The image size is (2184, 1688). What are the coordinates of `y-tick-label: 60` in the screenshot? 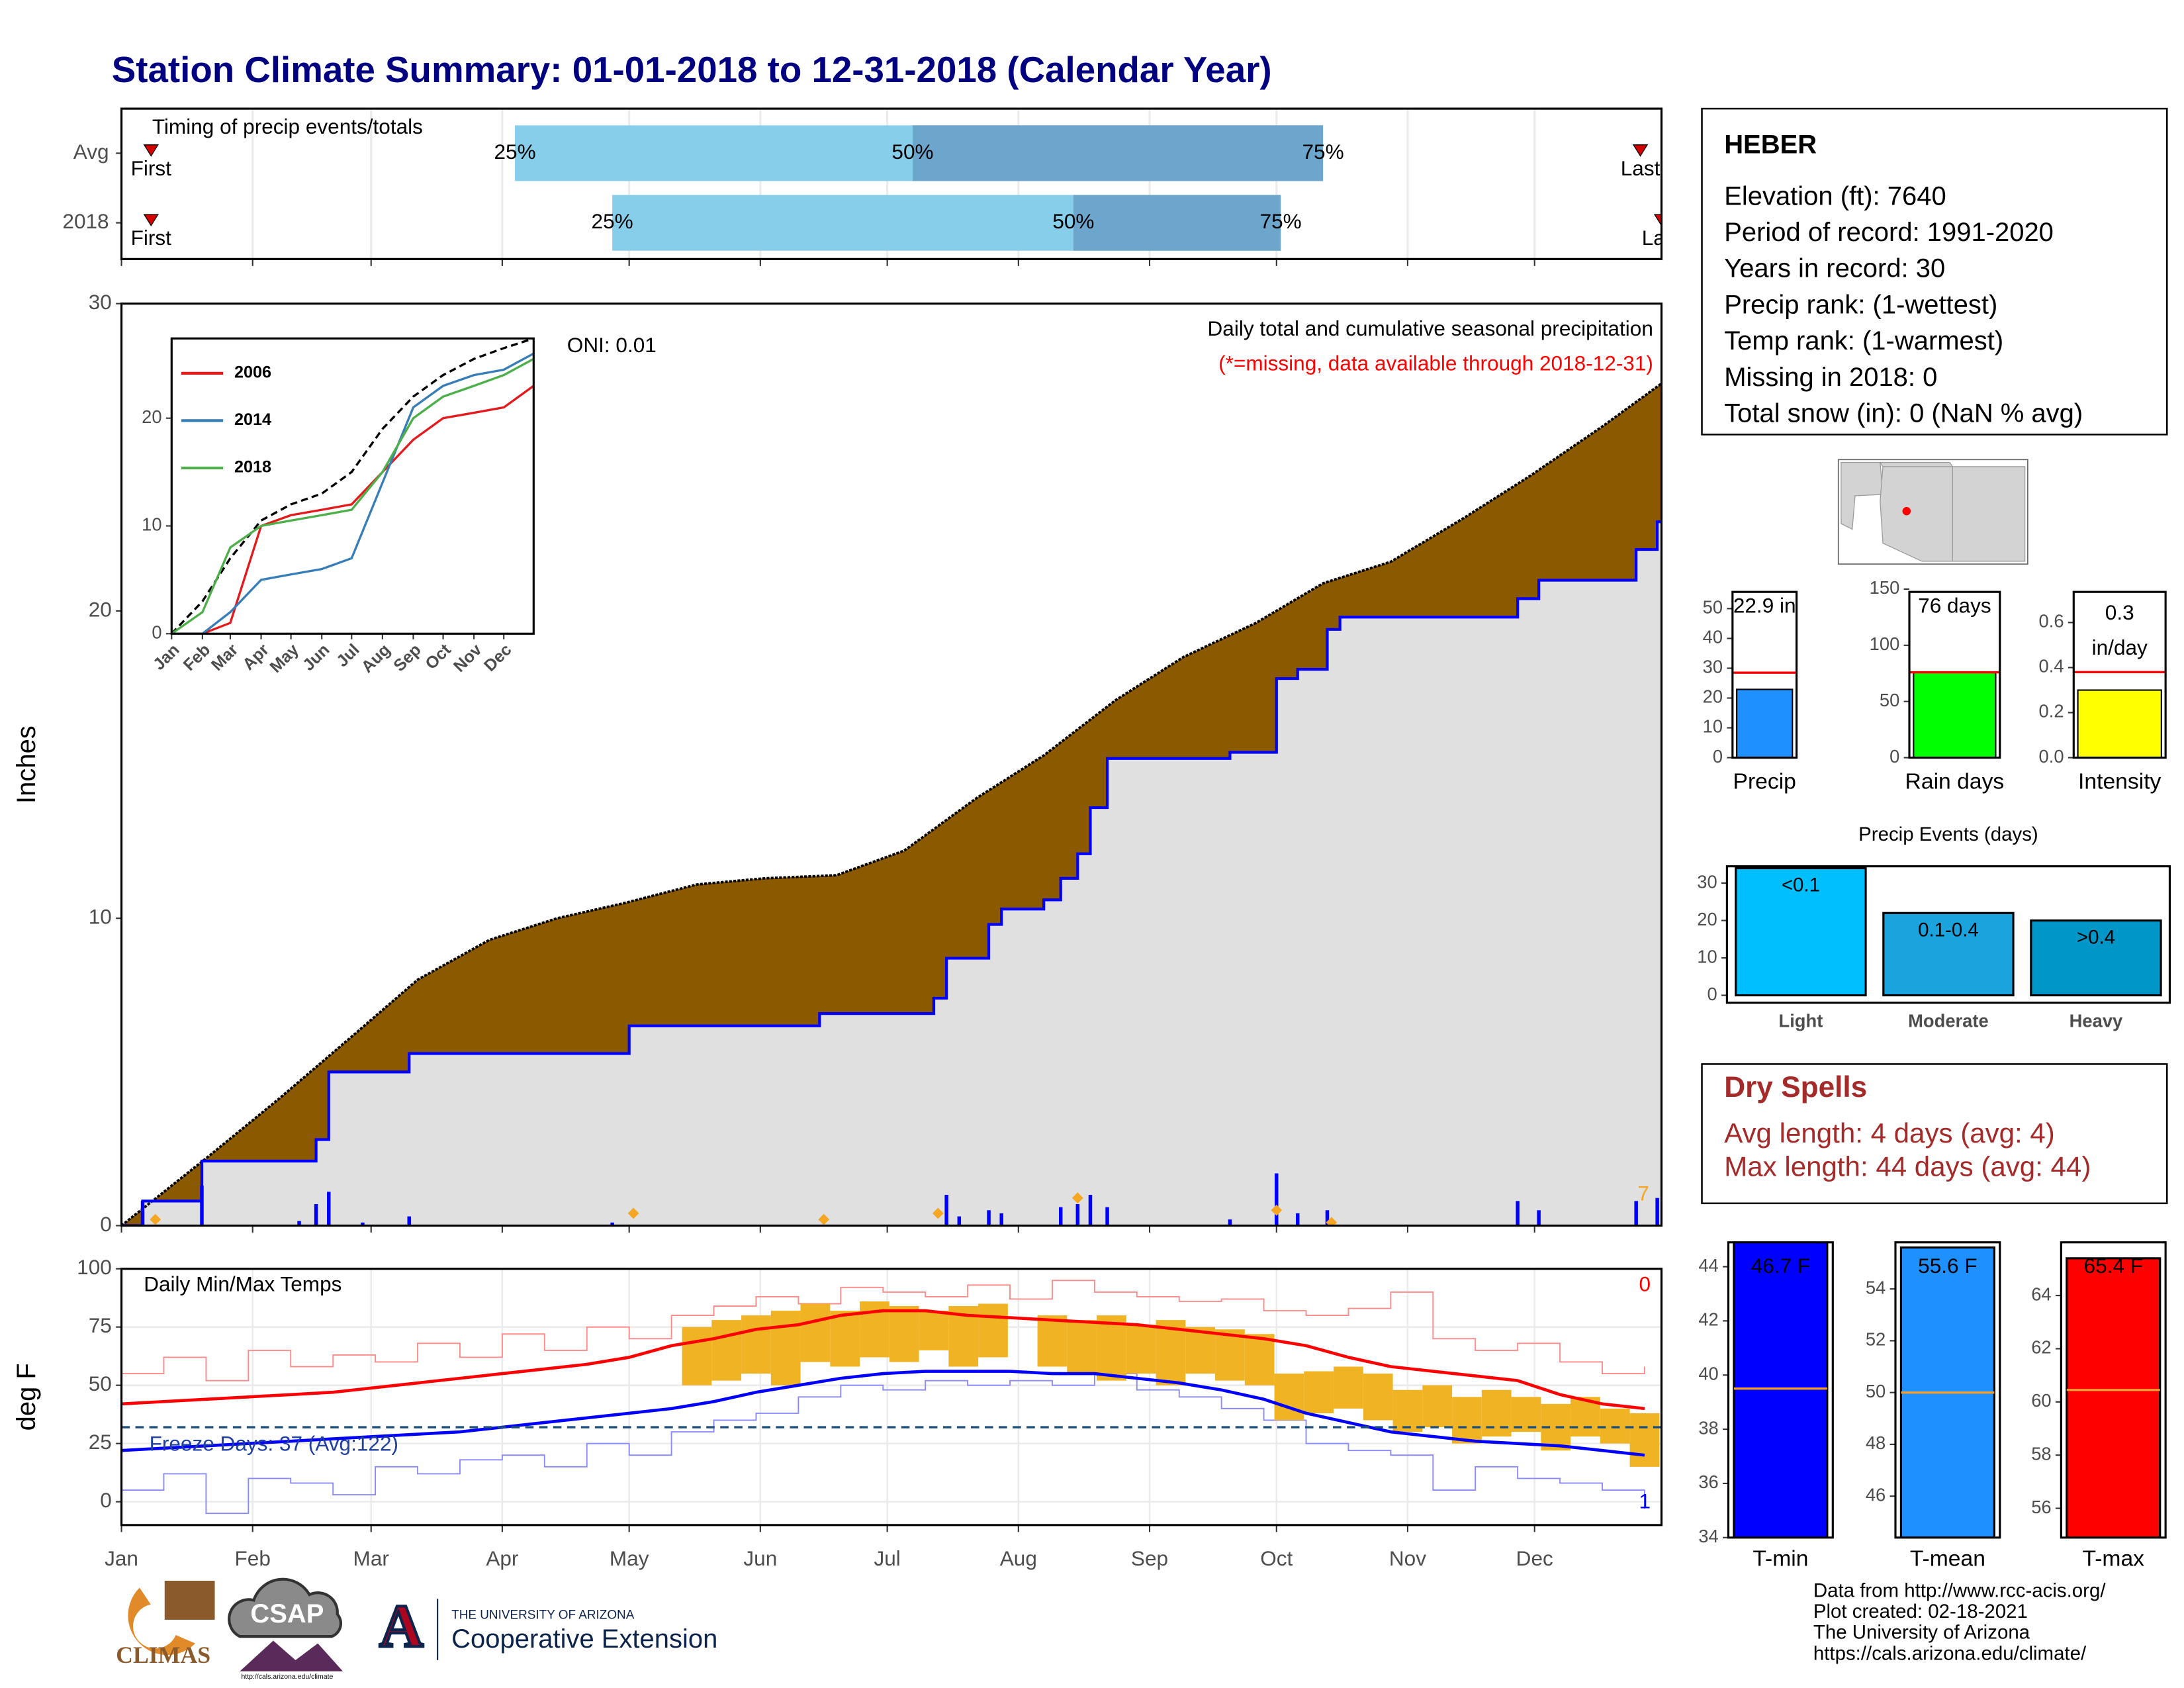 It's located at (2041, 1400).